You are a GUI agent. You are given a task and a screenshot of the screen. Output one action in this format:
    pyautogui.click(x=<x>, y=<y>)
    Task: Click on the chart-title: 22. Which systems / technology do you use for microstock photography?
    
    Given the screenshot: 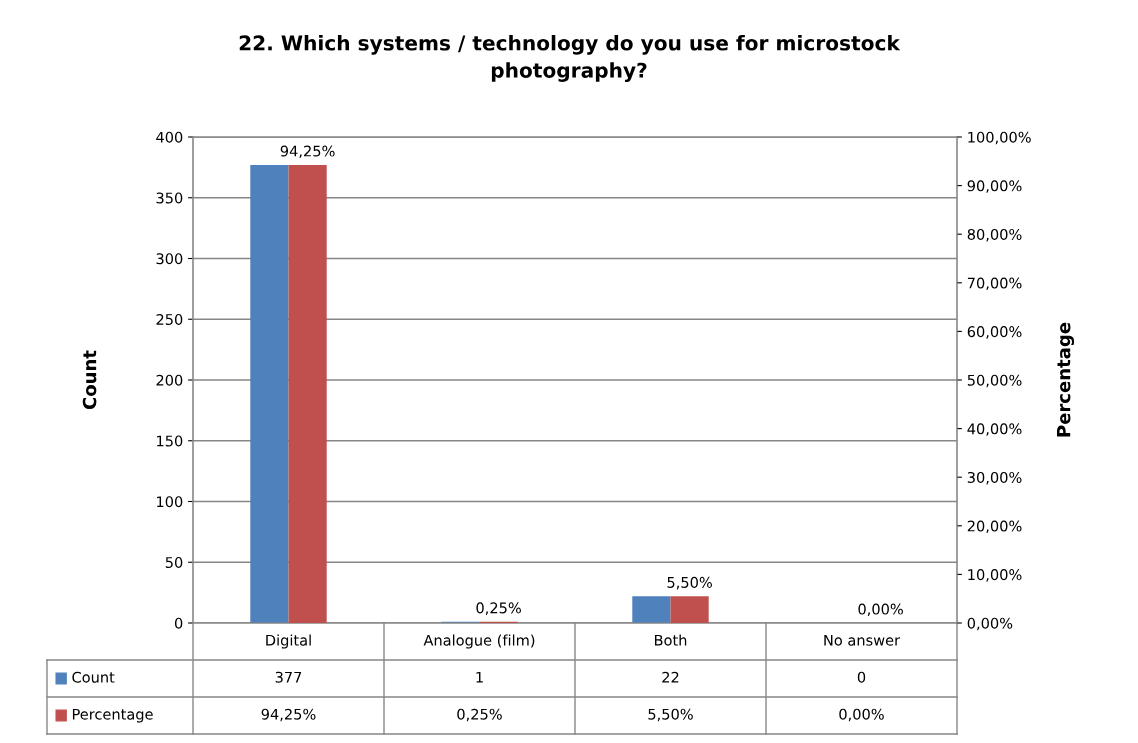 What is the action you would take?
    pyautogui.click(x=570, y=58)
    